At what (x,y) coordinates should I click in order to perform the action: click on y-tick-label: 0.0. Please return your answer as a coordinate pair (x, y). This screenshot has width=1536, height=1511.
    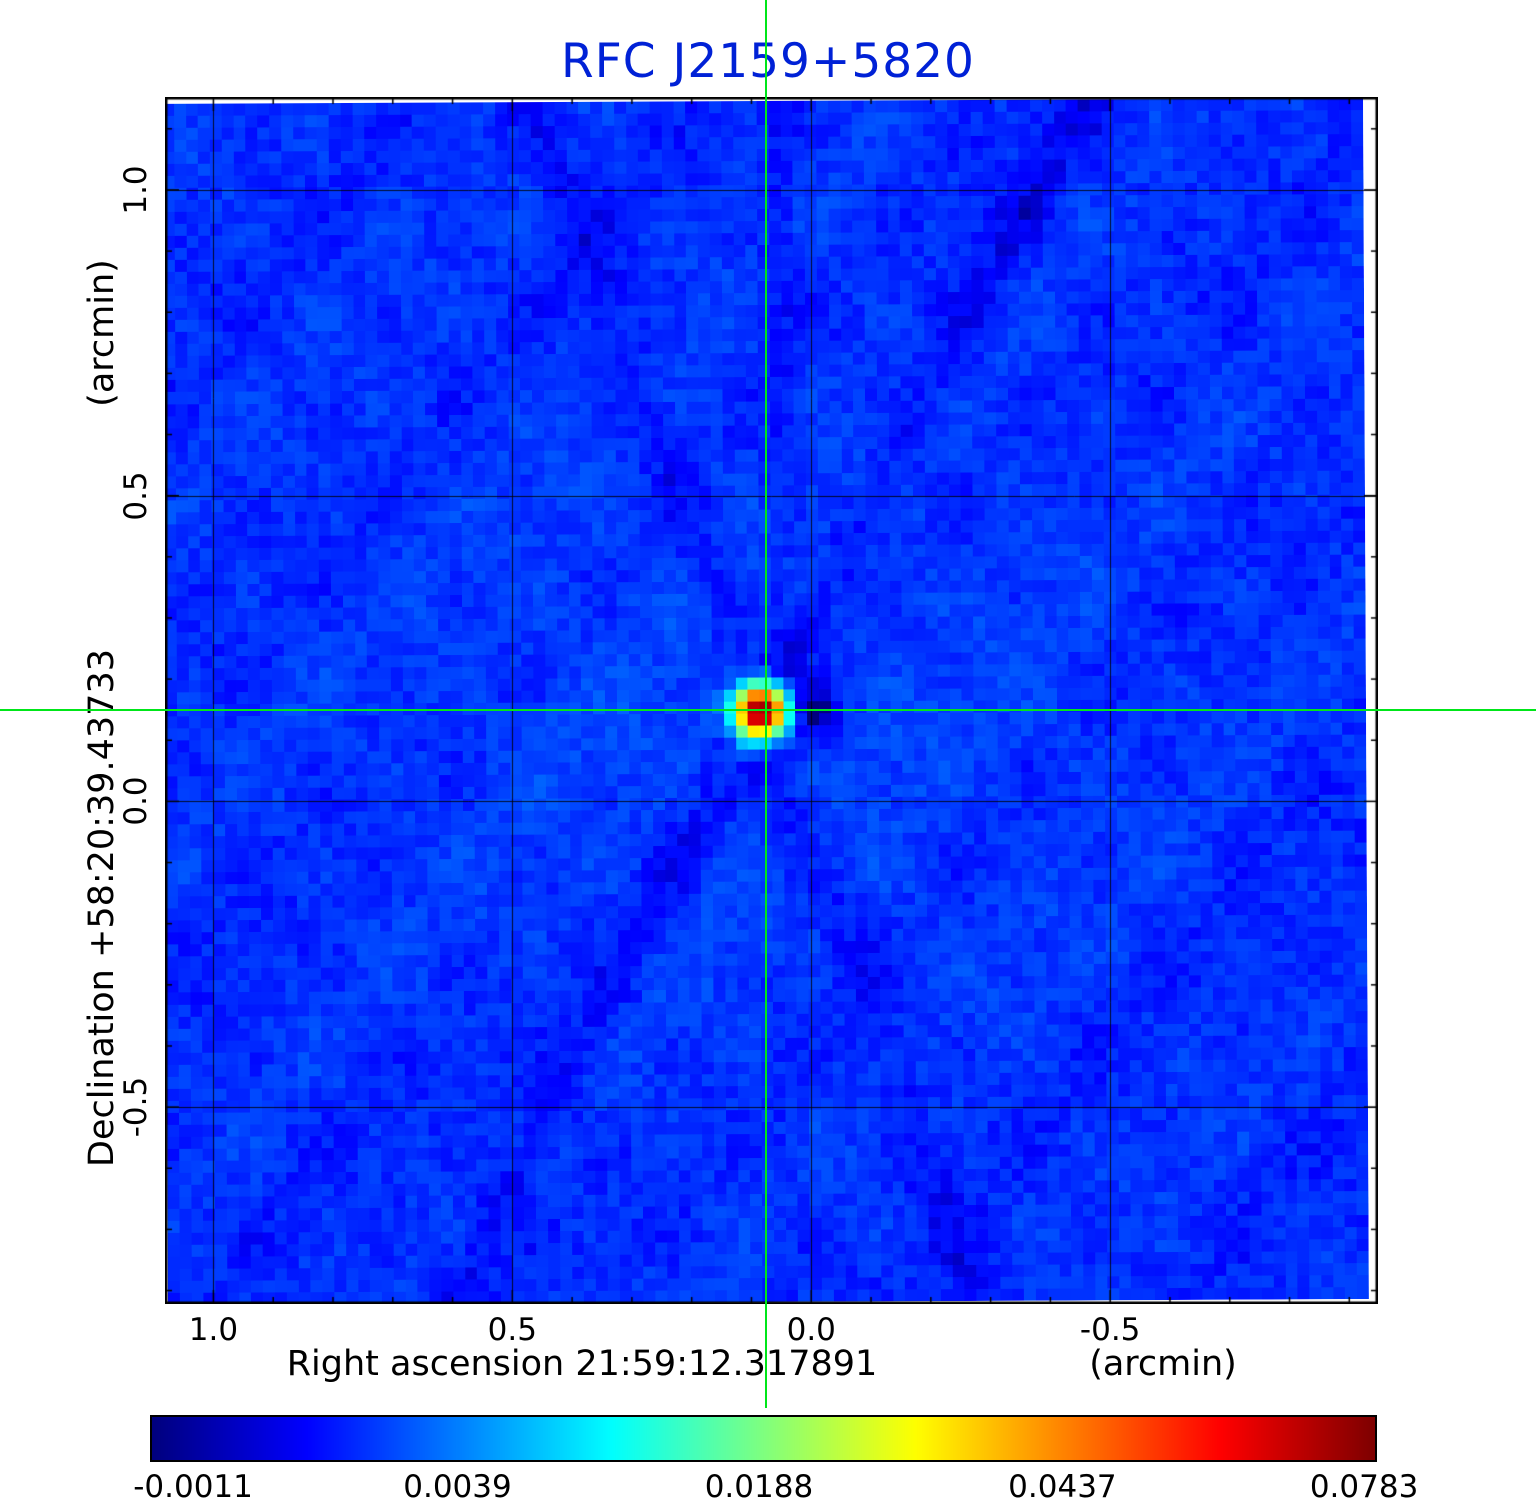
    Looking at the image, I should click on (136, 801).